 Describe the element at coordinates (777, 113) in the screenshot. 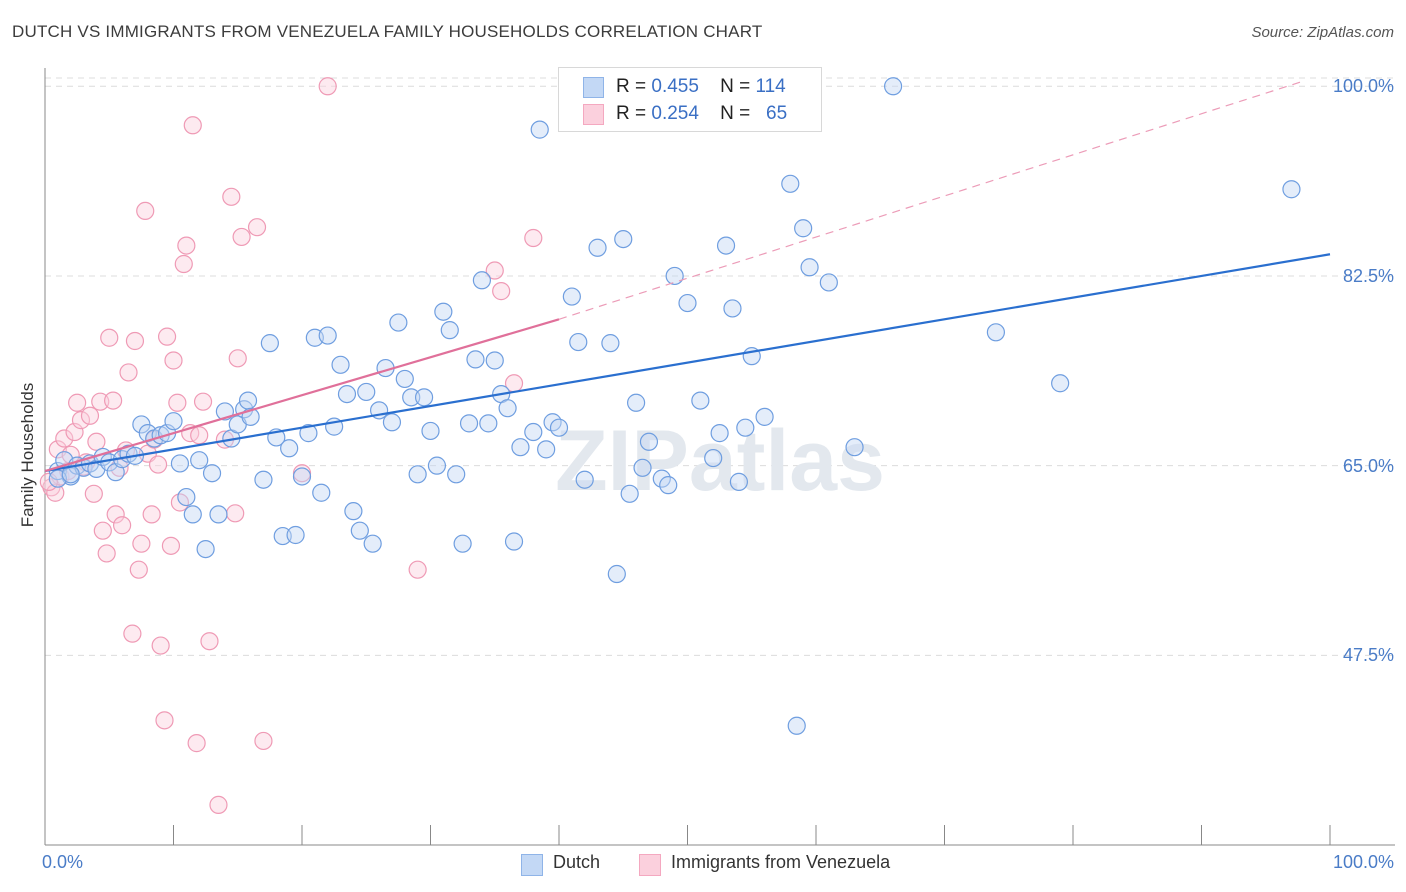

I see `n-value: 65` at that location.